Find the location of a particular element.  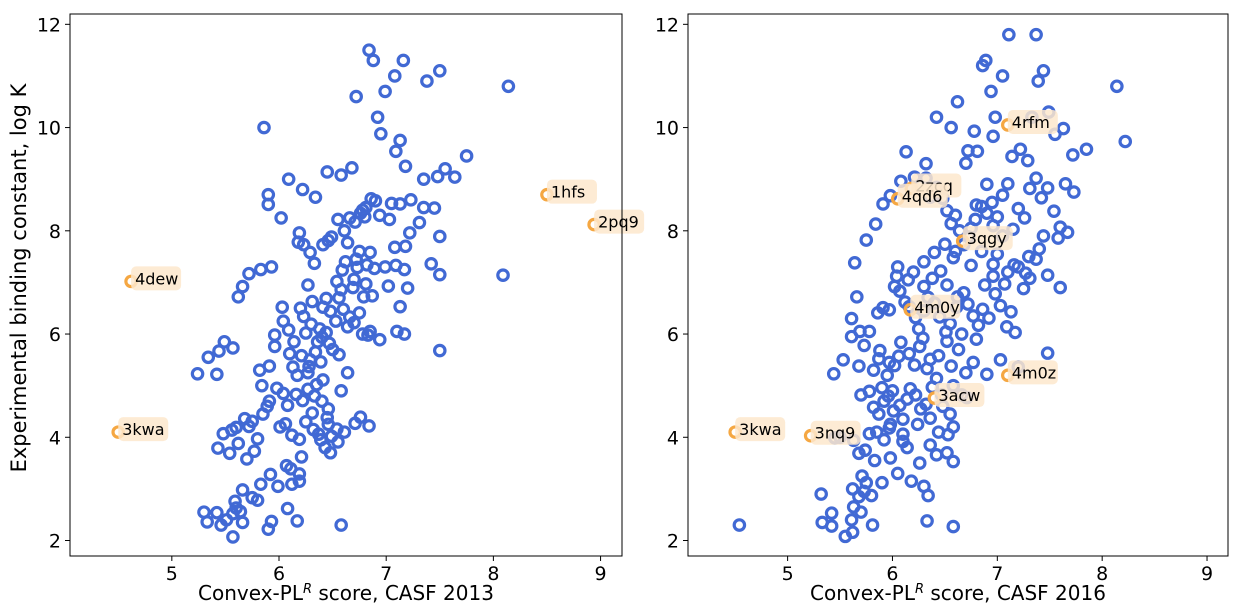

x-axis-label-rest: score, CASF 2013 is located at coordinates (403, 593).